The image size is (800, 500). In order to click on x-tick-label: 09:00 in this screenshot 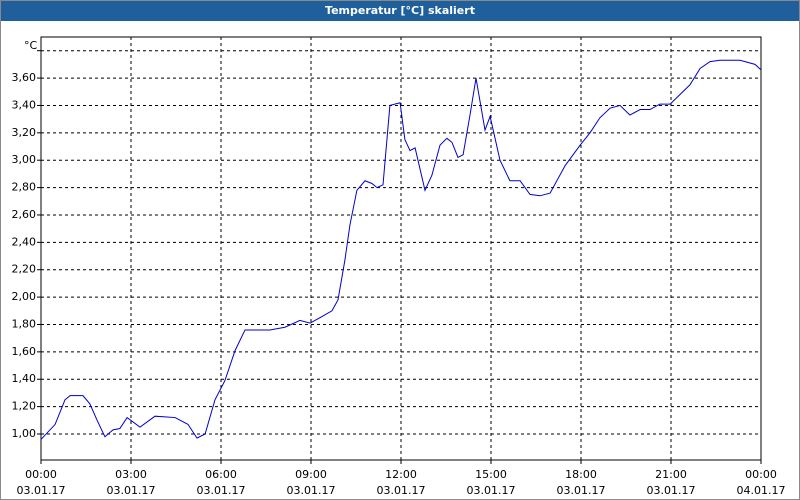, I will do `click(311, 474)`.